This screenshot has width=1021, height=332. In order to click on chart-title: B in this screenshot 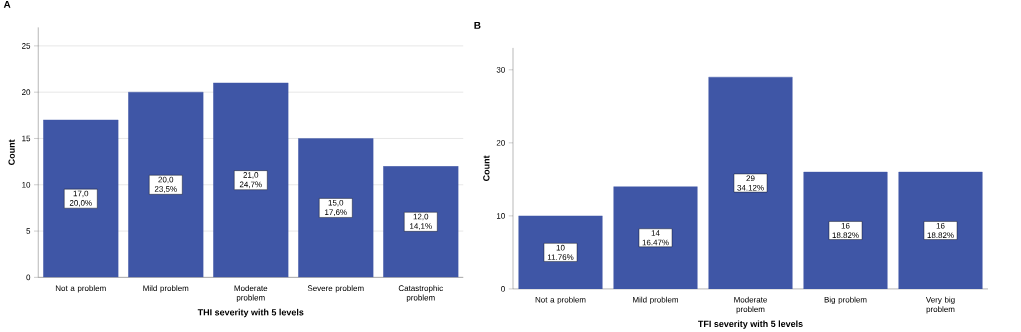, I will do `click(477, 25)`.